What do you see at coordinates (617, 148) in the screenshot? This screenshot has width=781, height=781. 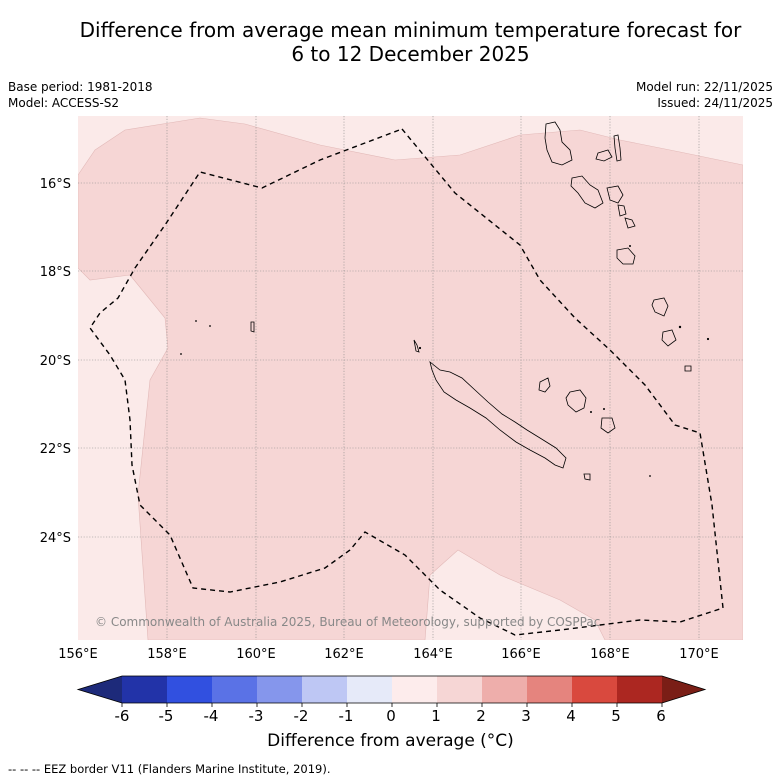 I see `island-pentecost` at bounding box center [617, 148].